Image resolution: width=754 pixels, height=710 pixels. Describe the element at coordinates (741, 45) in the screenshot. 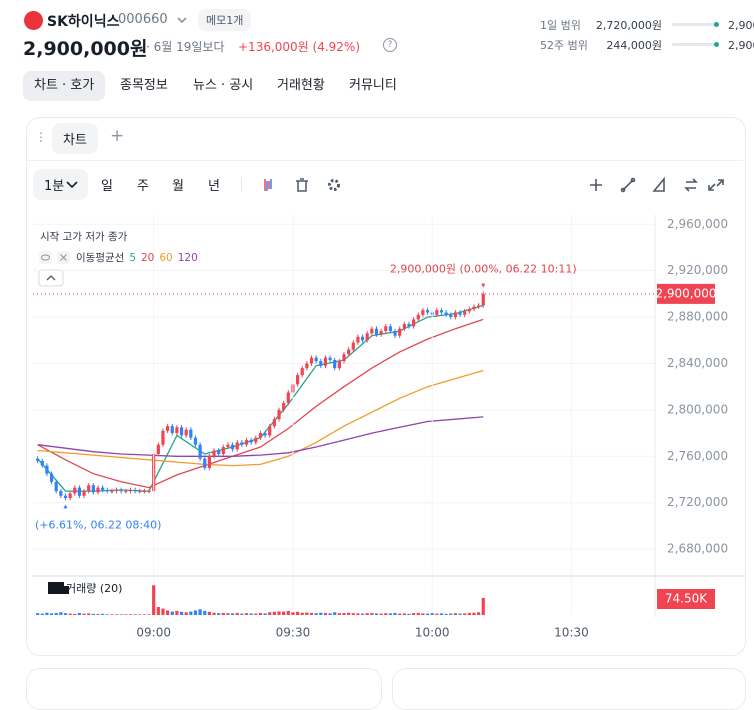

I see `range-clip: 2,900,000원` at that location.